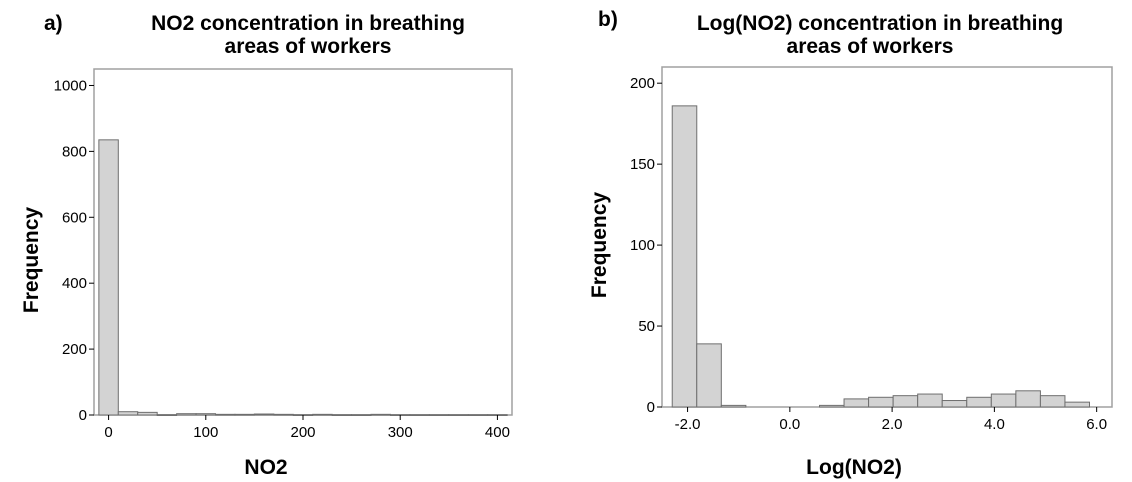 The height and width of the screenshot is (482, 1132). What do you see at coordinates (302, 432) in the screenshot?
I see `panel-a-x-tick-label: 200` at bounding box center [302, 432].